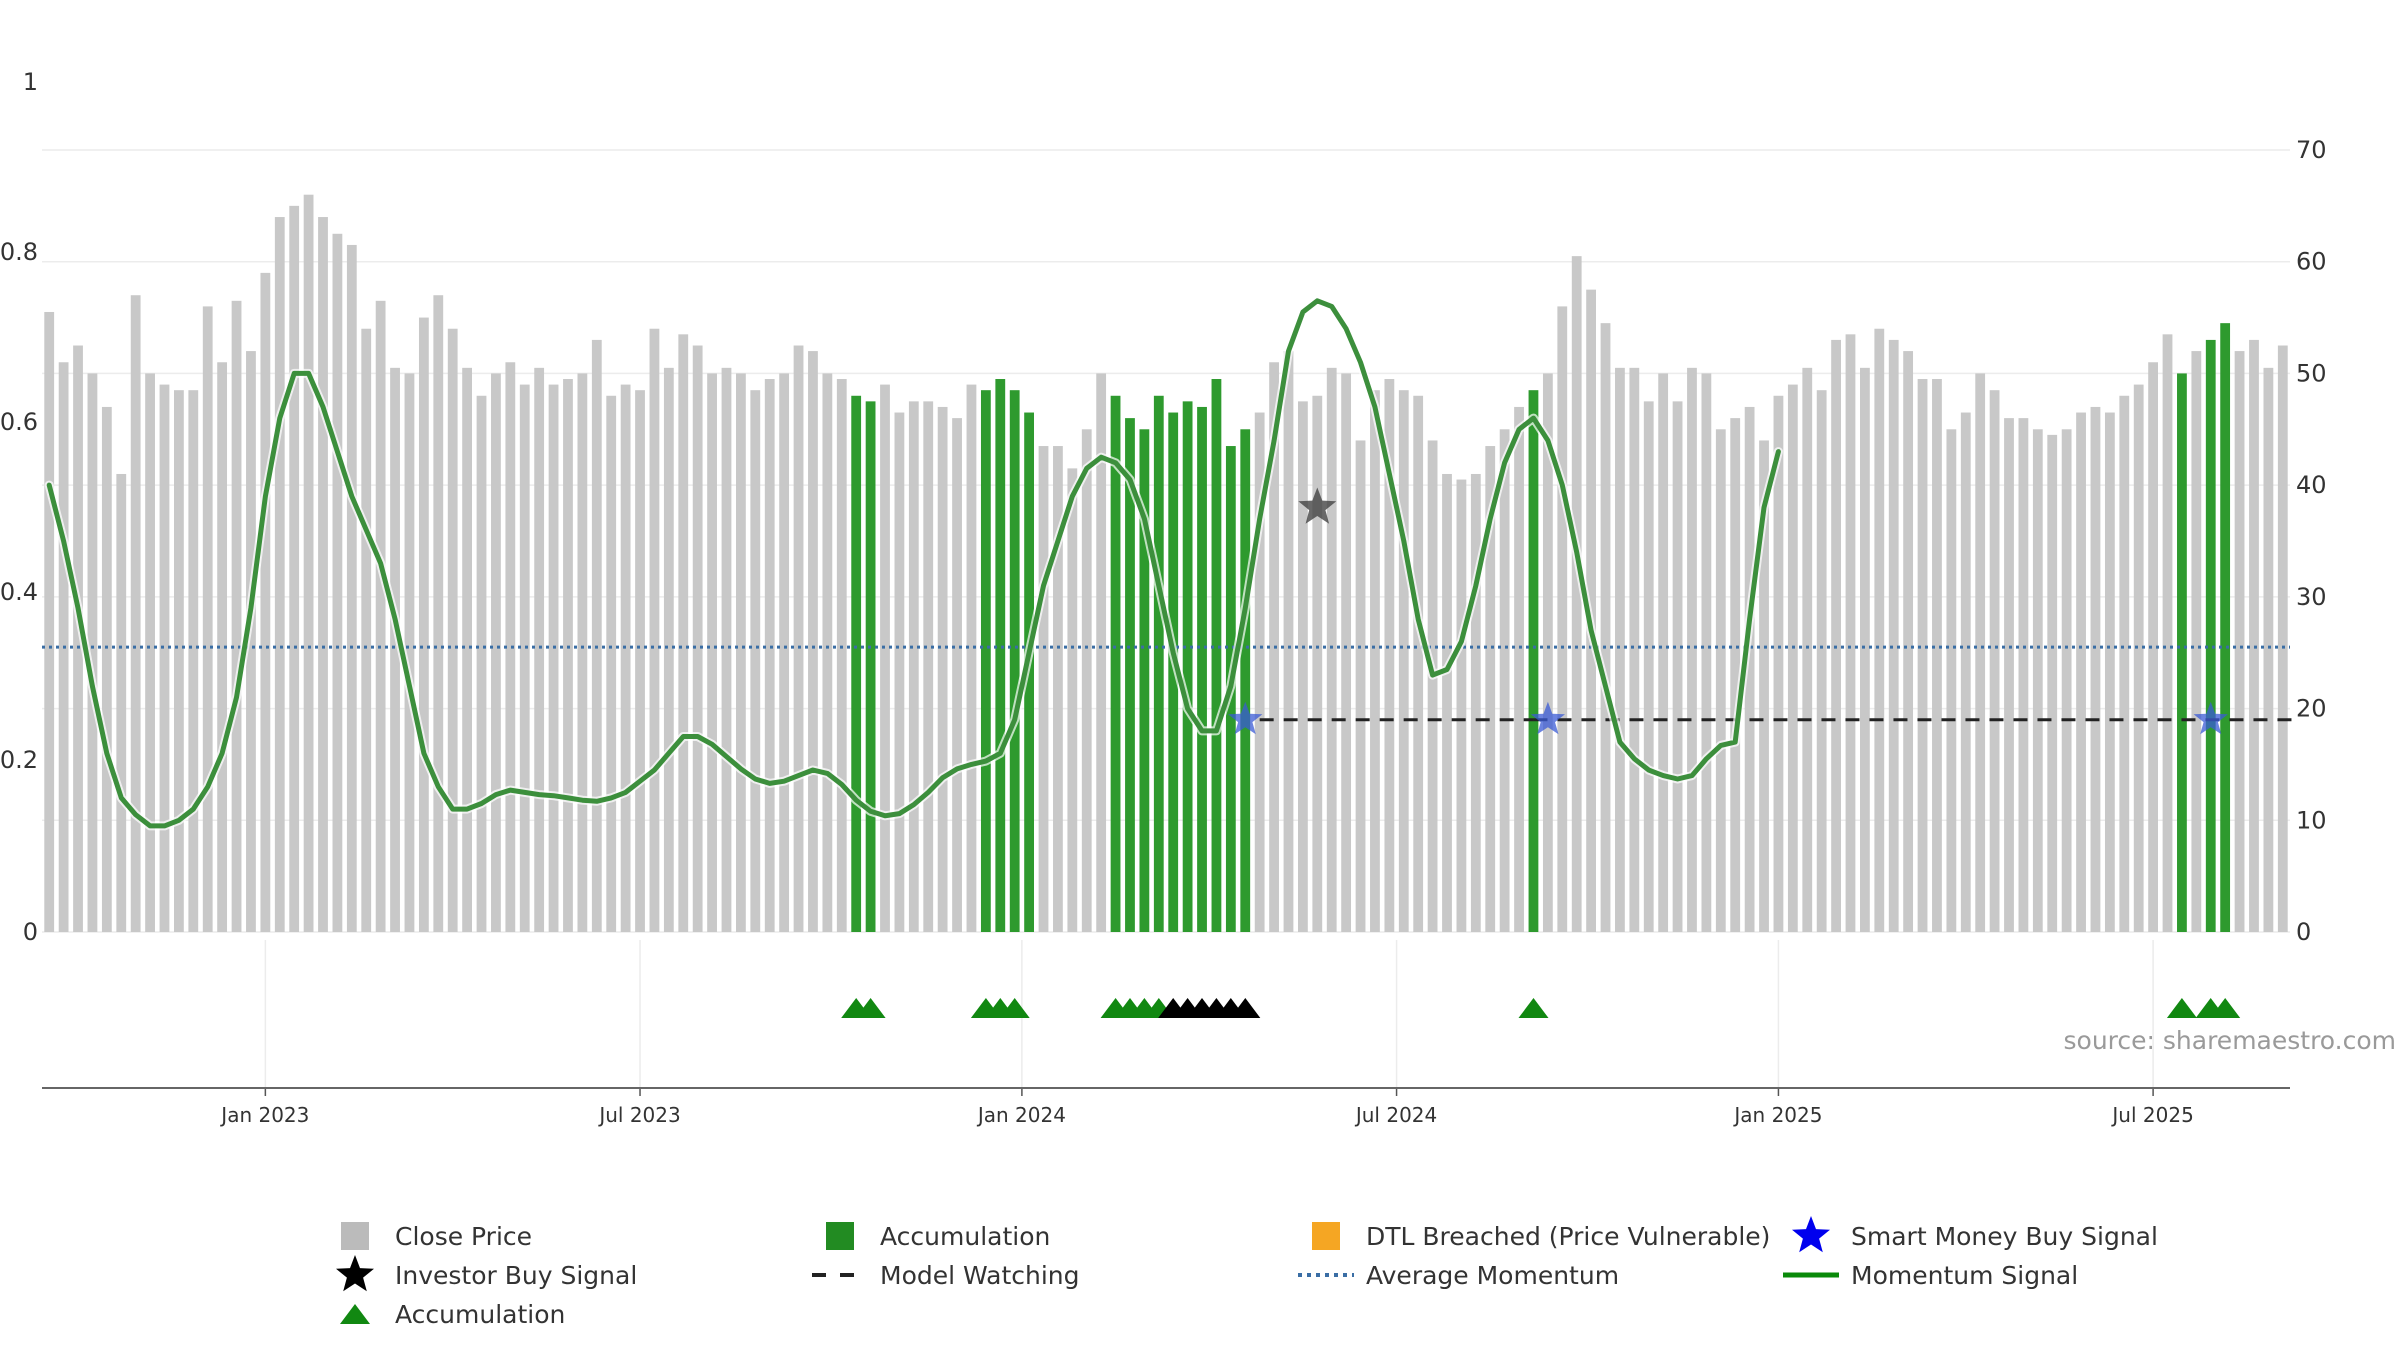 This screenshot has width=2400, height=1350. I want to click on x-tick-label: Jul 2023, so click(638, 1115).